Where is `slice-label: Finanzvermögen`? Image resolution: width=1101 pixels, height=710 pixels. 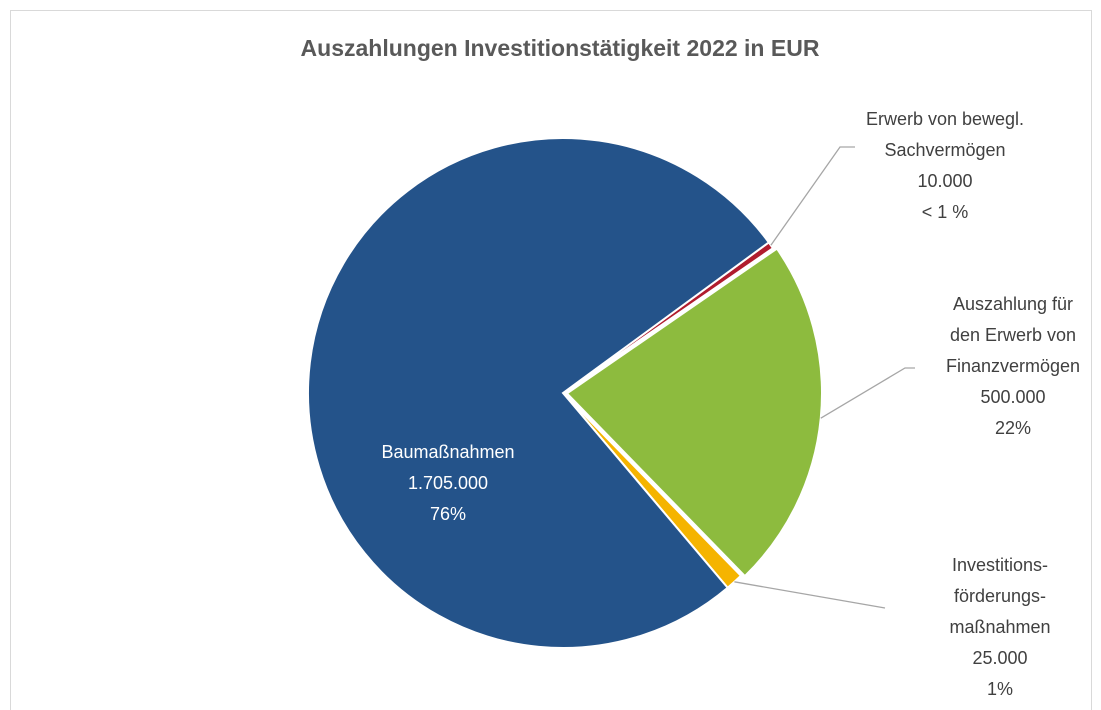 slice-label: Finanzvermögen is located at coordinates (1013, 366).